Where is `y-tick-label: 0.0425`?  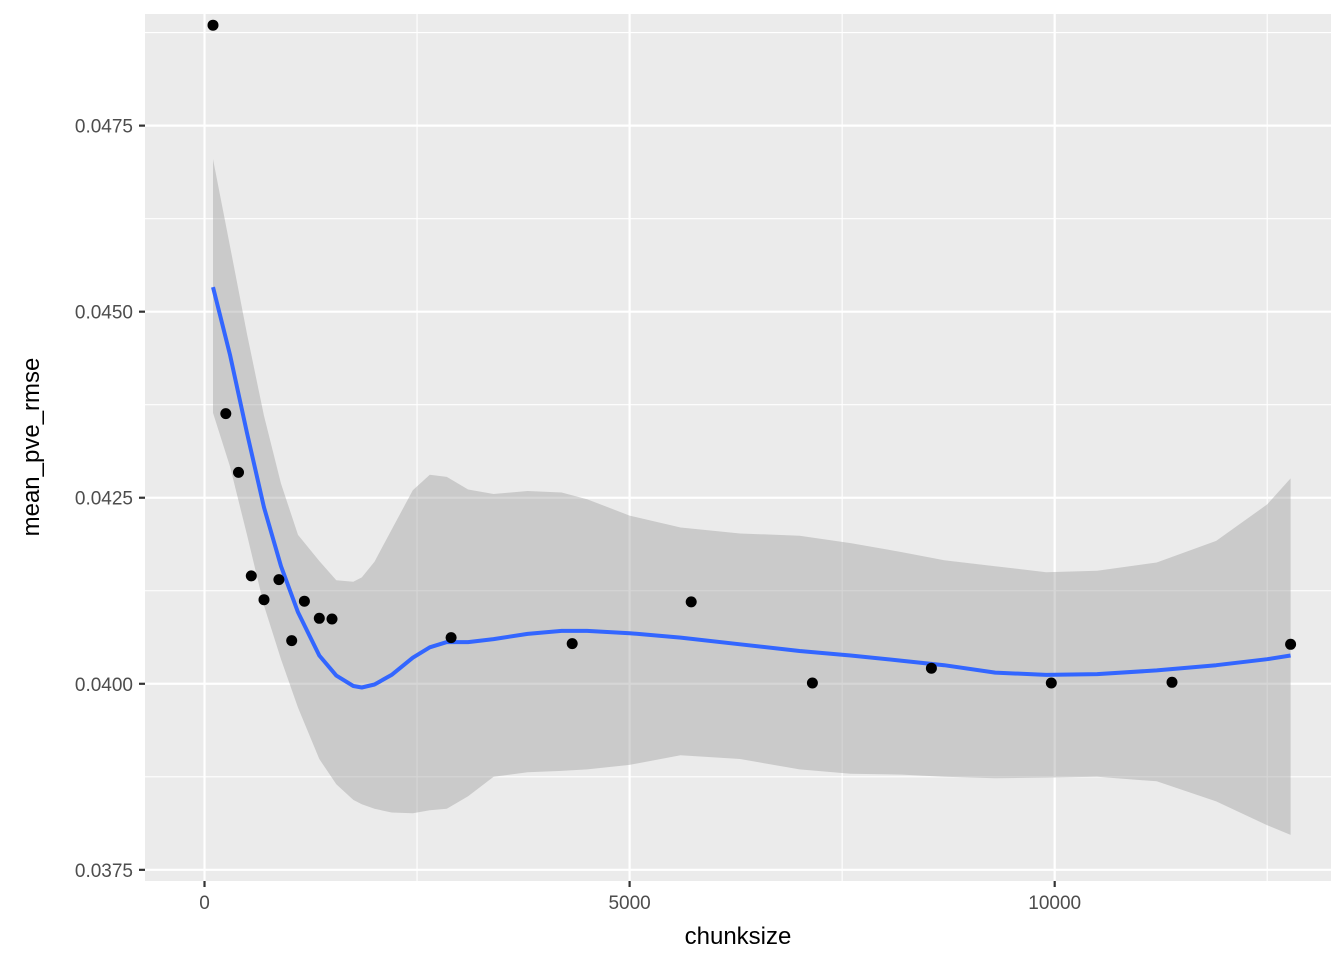 y-tick-label: 0.0425 is located at coordinates (104, 499).